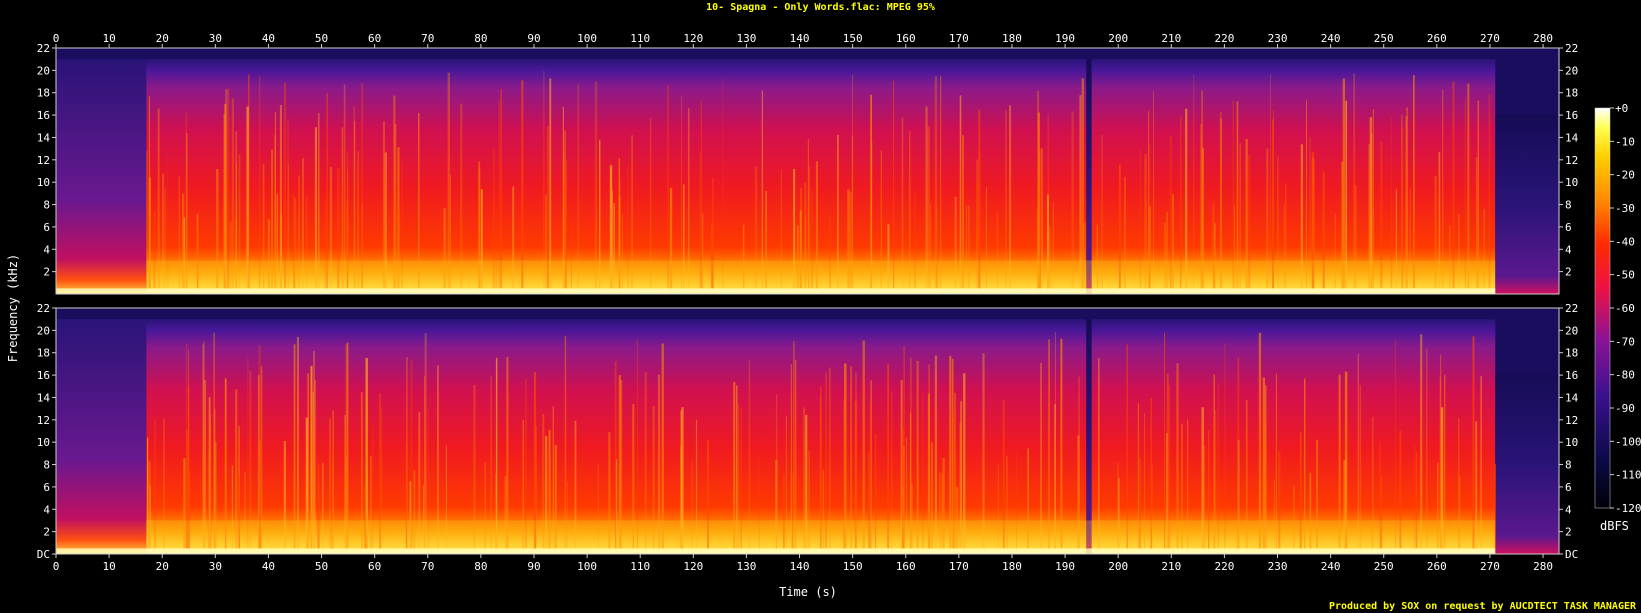  I want to click on ch1-music-region-b, so click(1293, 176).